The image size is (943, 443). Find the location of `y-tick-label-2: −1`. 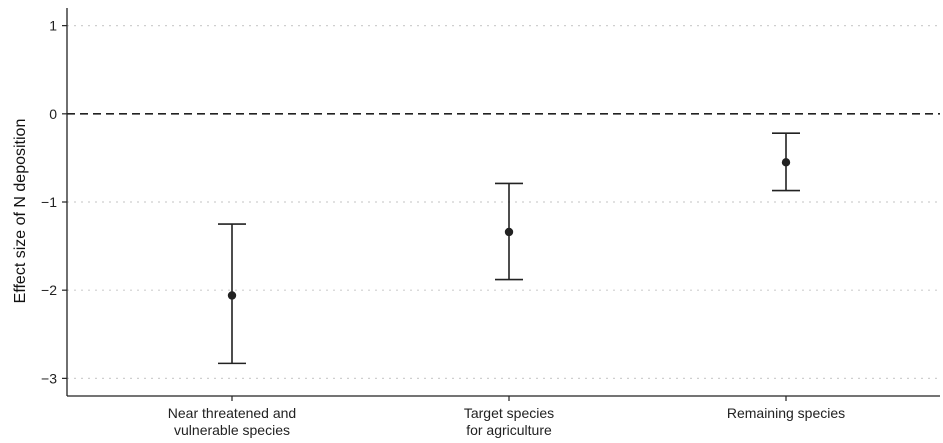

y-tick-label-2: −1 is located at coordinates (49, 202).